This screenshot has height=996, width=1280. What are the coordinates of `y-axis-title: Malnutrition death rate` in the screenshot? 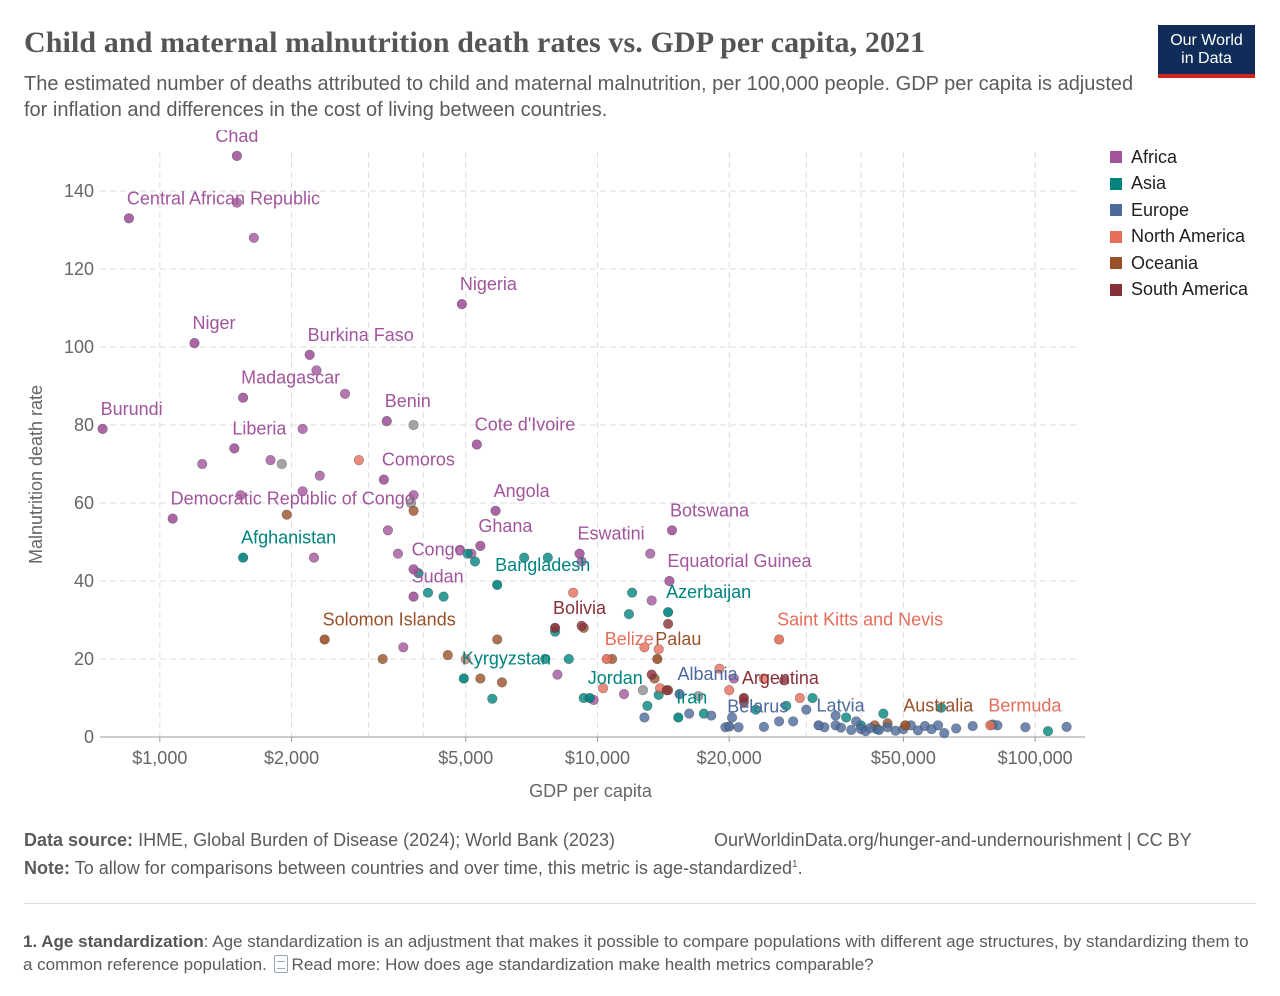 It's located at (36, 474).